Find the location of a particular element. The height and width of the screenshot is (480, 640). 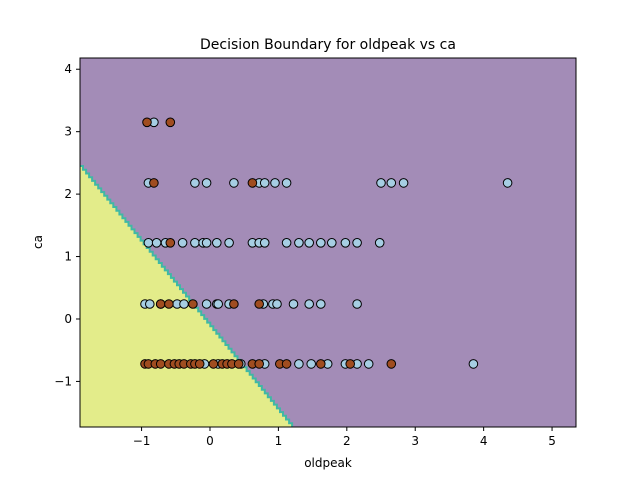

x-tick-label: −1 is located at coordinates (142, 441).